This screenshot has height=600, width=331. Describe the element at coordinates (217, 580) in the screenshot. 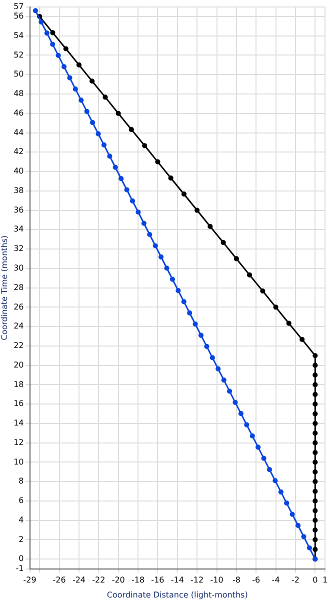

I see `x-tick-label: -10` at that location.